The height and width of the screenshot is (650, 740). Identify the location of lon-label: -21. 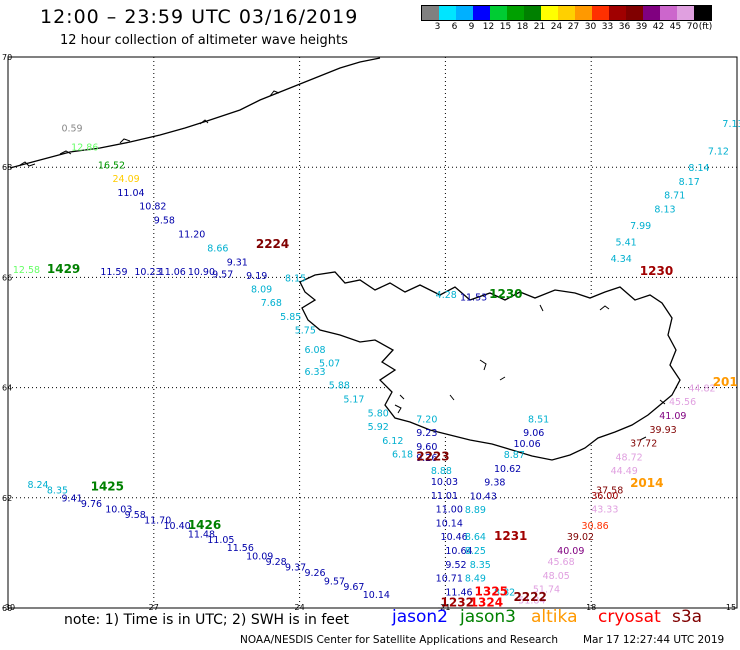
(443, 607).